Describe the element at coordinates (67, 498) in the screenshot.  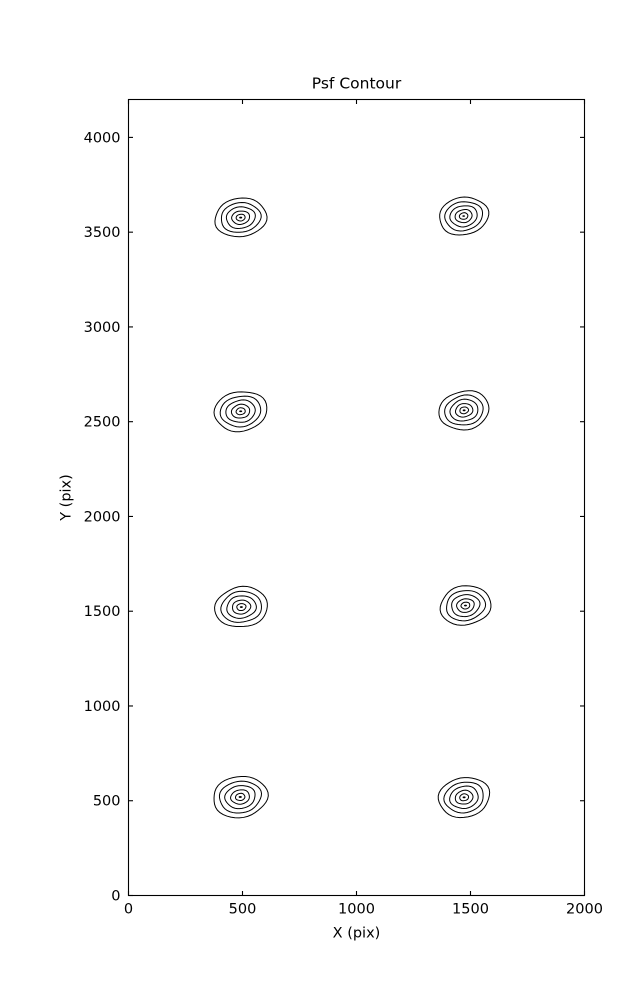
I see `y-axis-label: Y (pix)` at that location.